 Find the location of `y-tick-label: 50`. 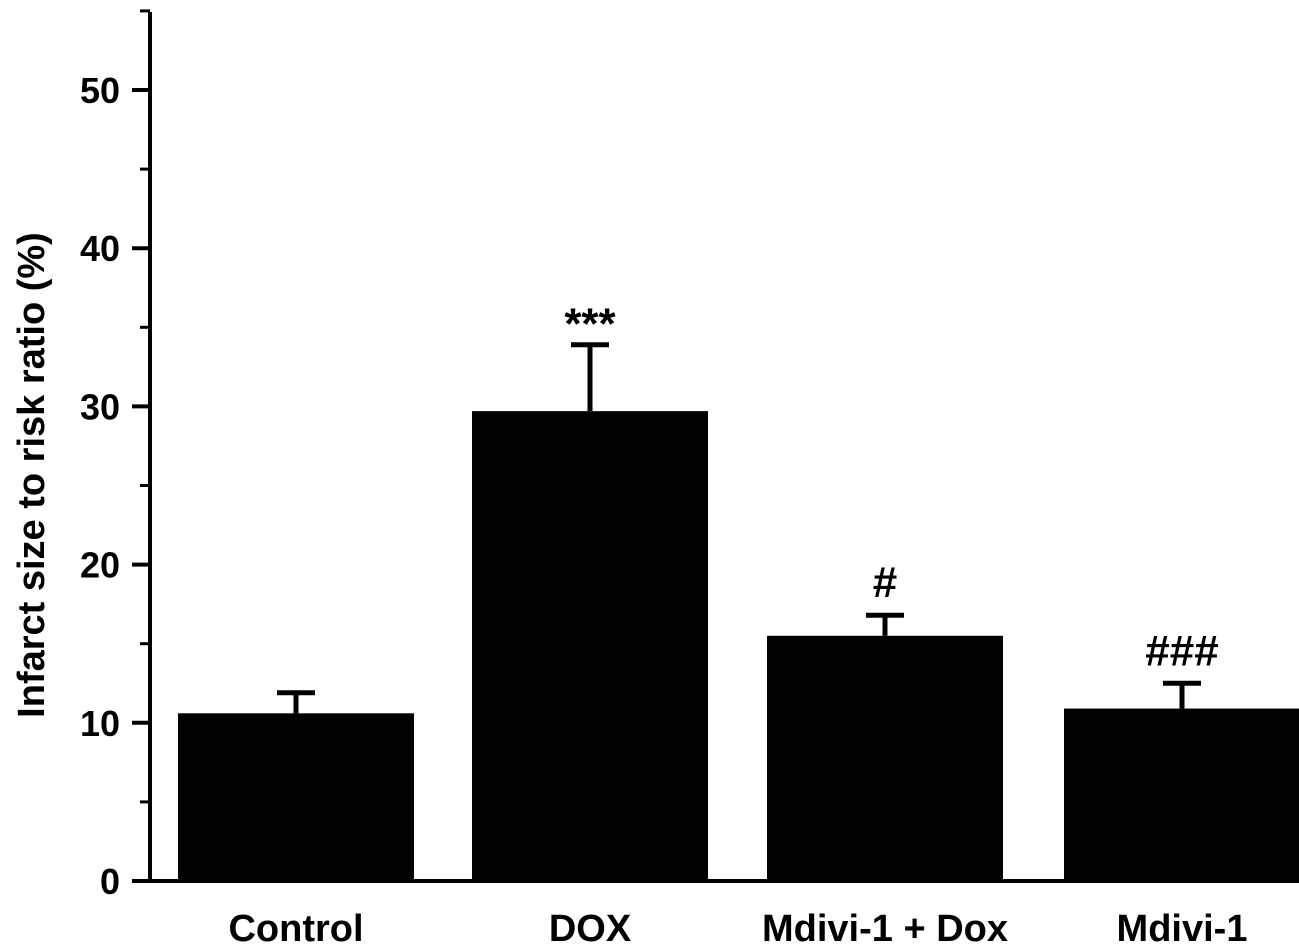

y-tick-label: 50 is located at coordinates (100, 90).